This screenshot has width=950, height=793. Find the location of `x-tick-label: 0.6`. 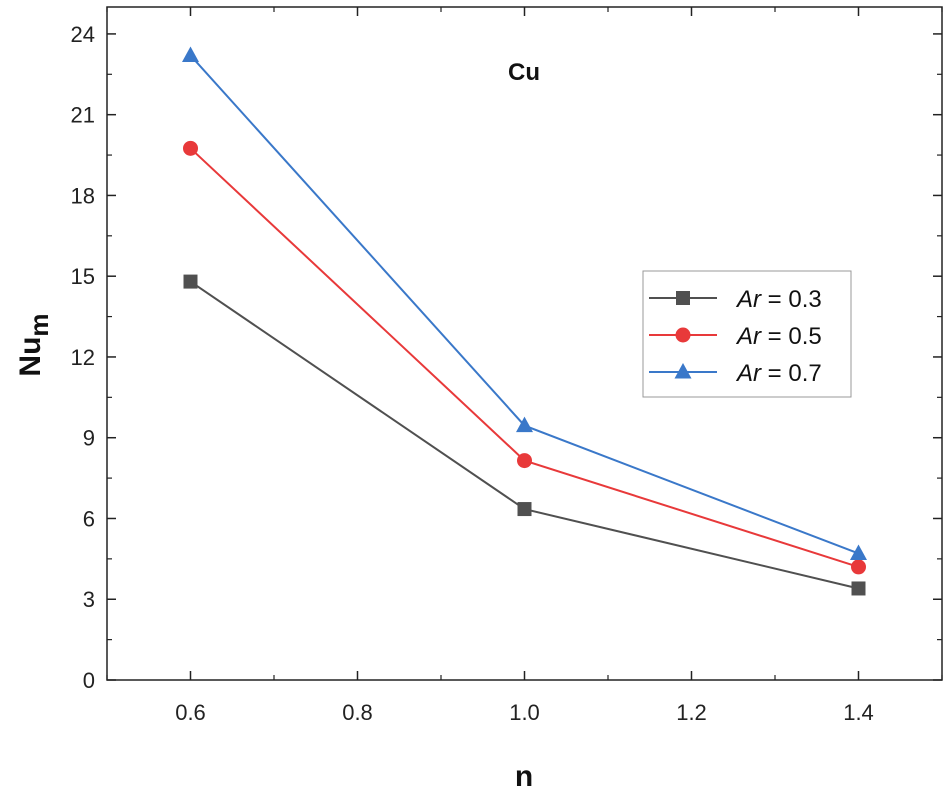

x-tick-label: 0.6 is located at coordinates (190, 712).